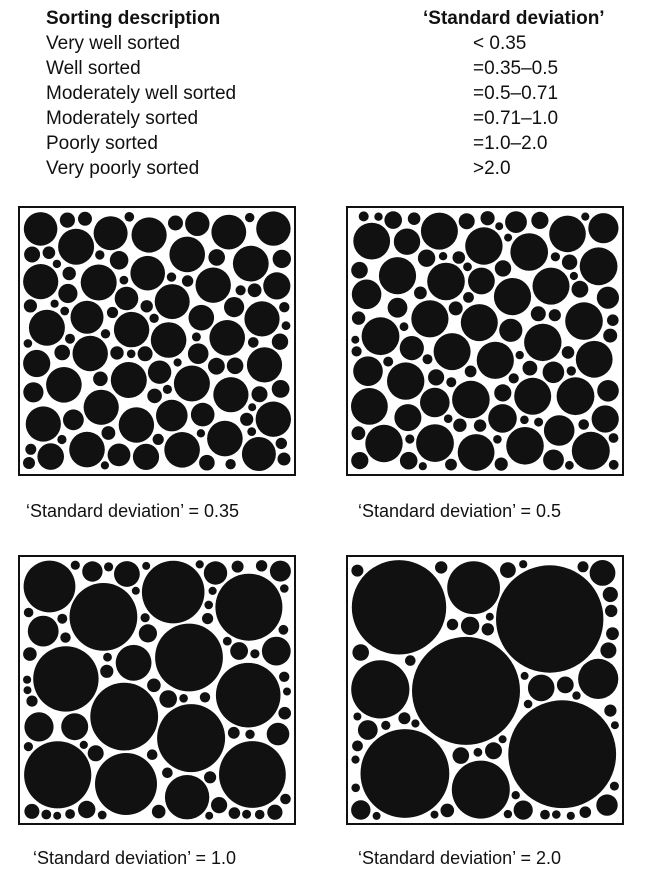 The height and width of the screenshot is (875, 645). What do you see at coordinates (134, 858) in the screenshot?
I see `panel-caption: ‘Standard deviation’ = 1.0` at bounding box center [134, 858].